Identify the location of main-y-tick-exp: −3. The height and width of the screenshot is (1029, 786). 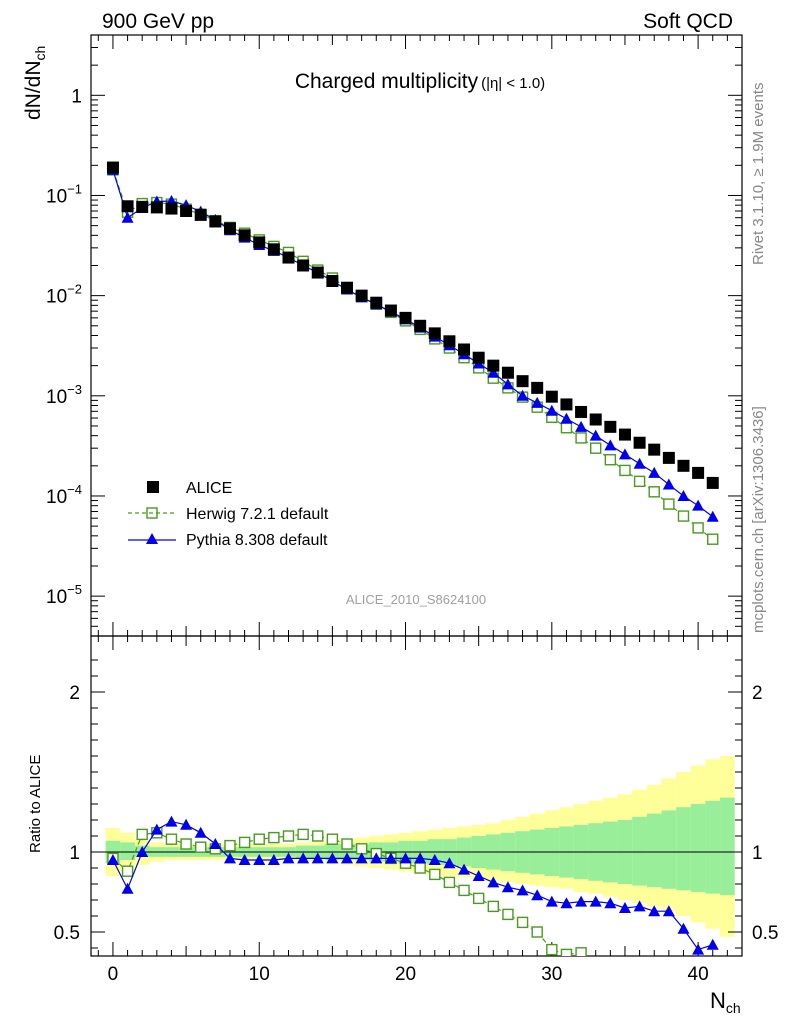
(74, 389).